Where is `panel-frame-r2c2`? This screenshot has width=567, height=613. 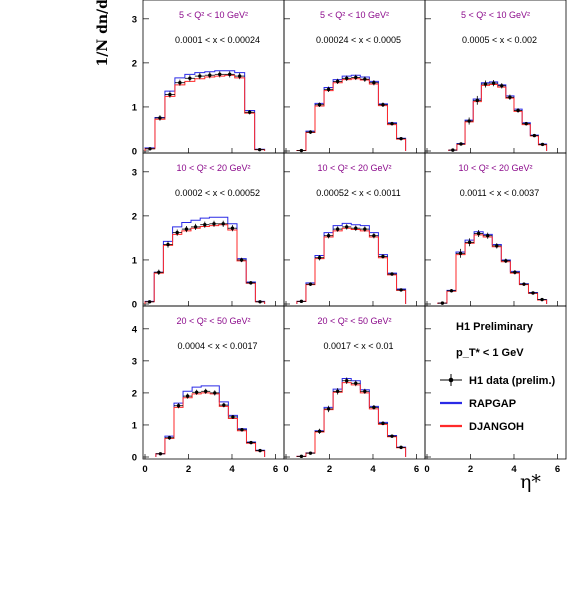 panel-frame-r2c2 is located at coordinates (495, 382).